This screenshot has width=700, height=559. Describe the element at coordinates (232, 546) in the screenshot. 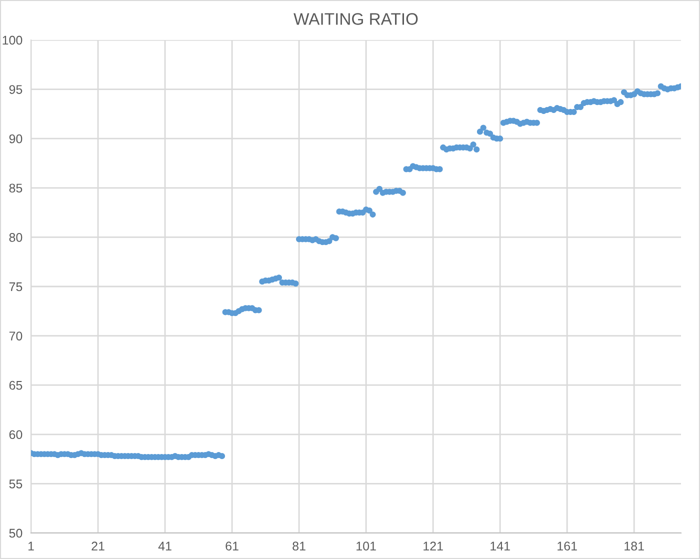

I see `x-tick-label: 61` at that location.